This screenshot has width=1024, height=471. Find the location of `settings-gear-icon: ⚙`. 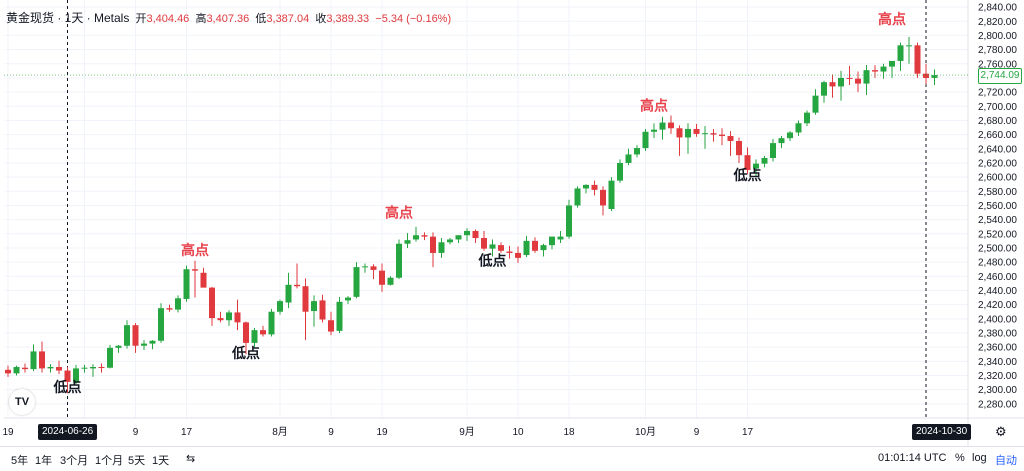

settings-gear-icon: ⚙ is located at coordinates (1001, 431).